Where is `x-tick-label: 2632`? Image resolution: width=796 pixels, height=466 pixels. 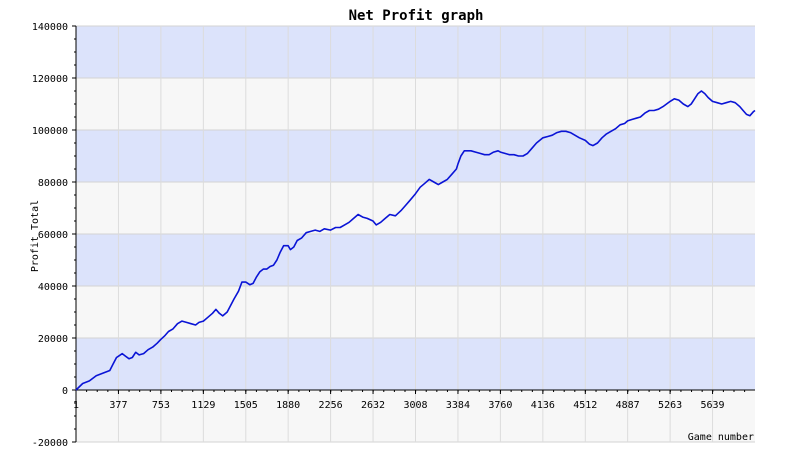
x-tick-label: 2632 is located at coordinates (373, 405).